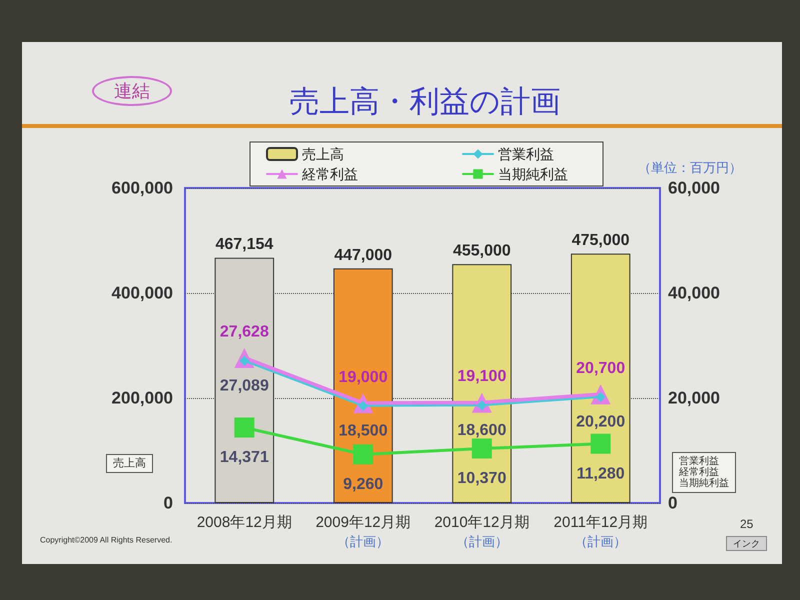 The image size is (800, 600). Describe the element at coordinates (244, 245) in the screenshot. I see `data-label: 467,154` at that location.